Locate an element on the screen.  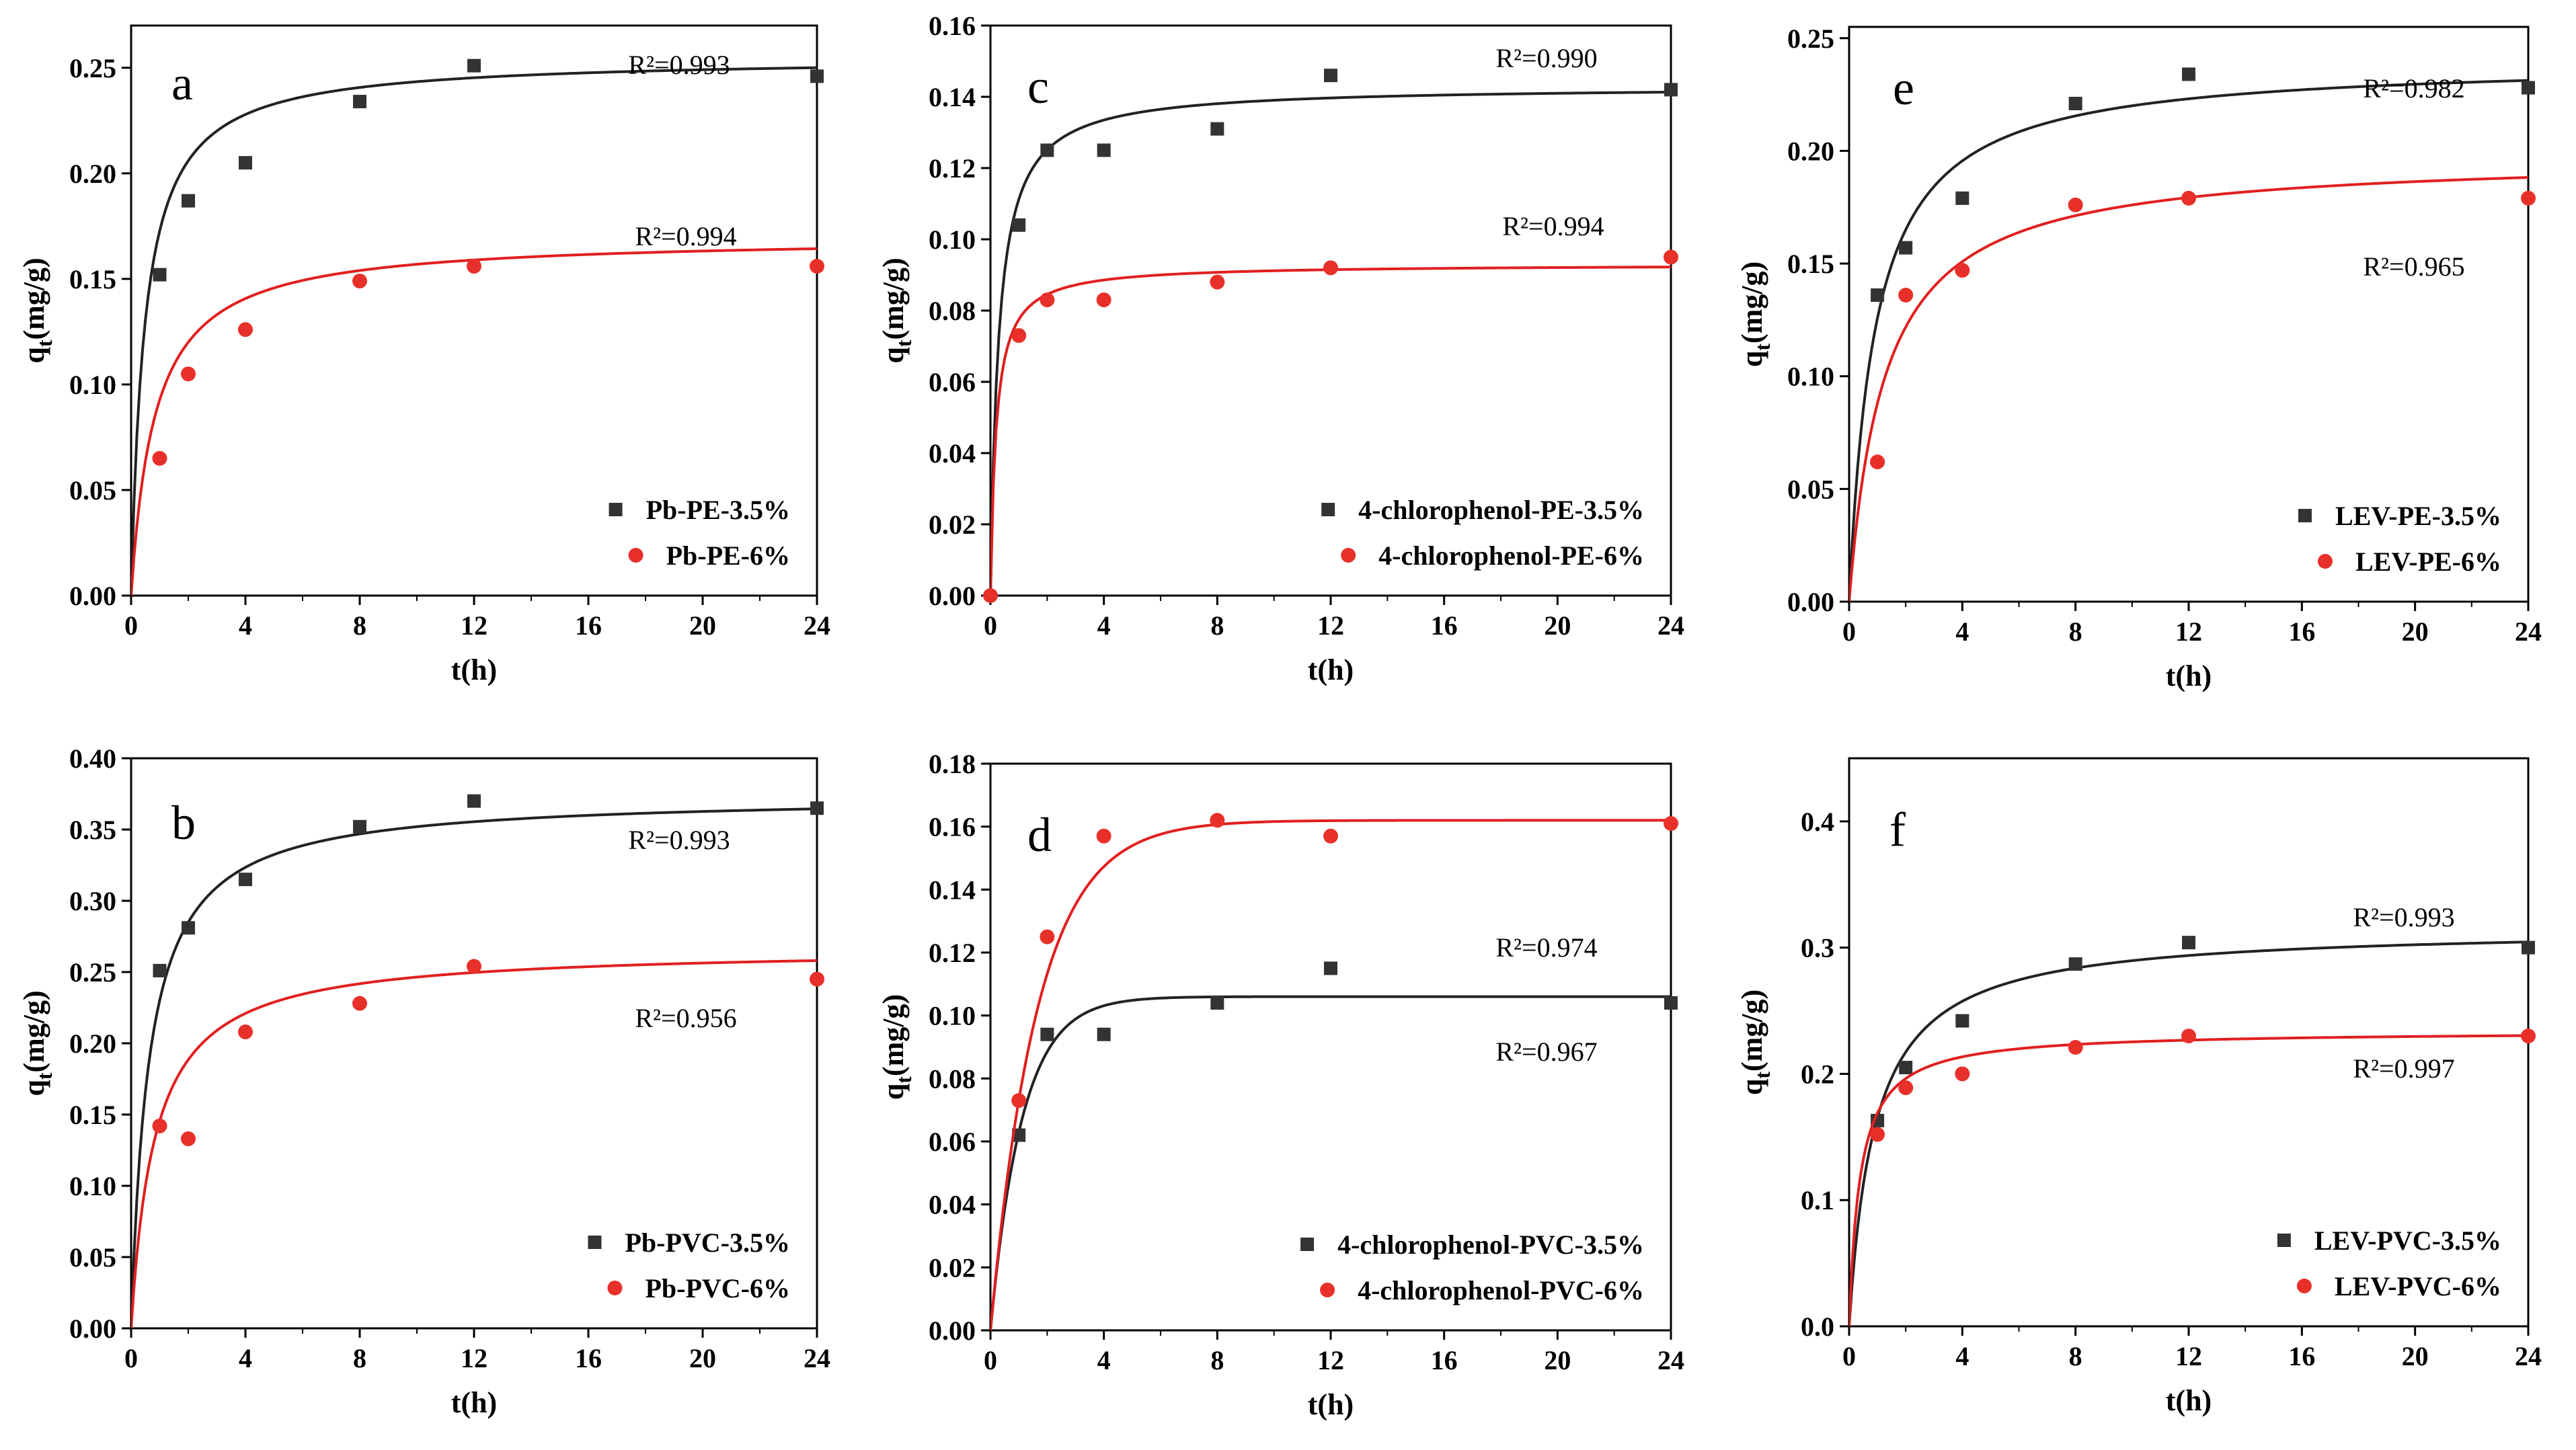
y-tick-label: 0.06 is located at coordinates (953, 382).